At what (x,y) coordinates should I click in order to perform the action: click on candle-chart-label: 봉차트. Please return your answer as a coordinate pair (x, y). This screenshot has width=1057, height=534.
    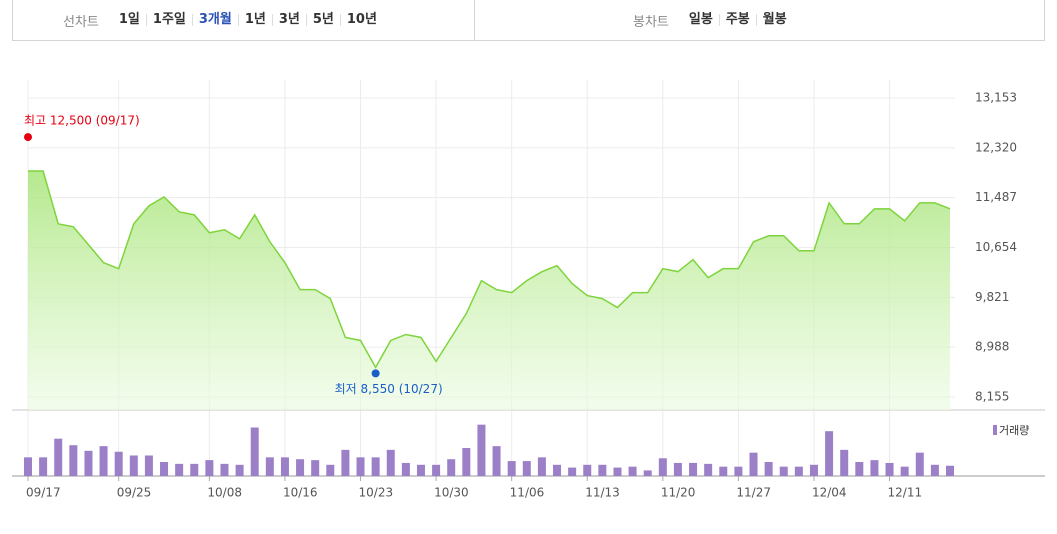
    Looking at the image, I should click on (651, 22).